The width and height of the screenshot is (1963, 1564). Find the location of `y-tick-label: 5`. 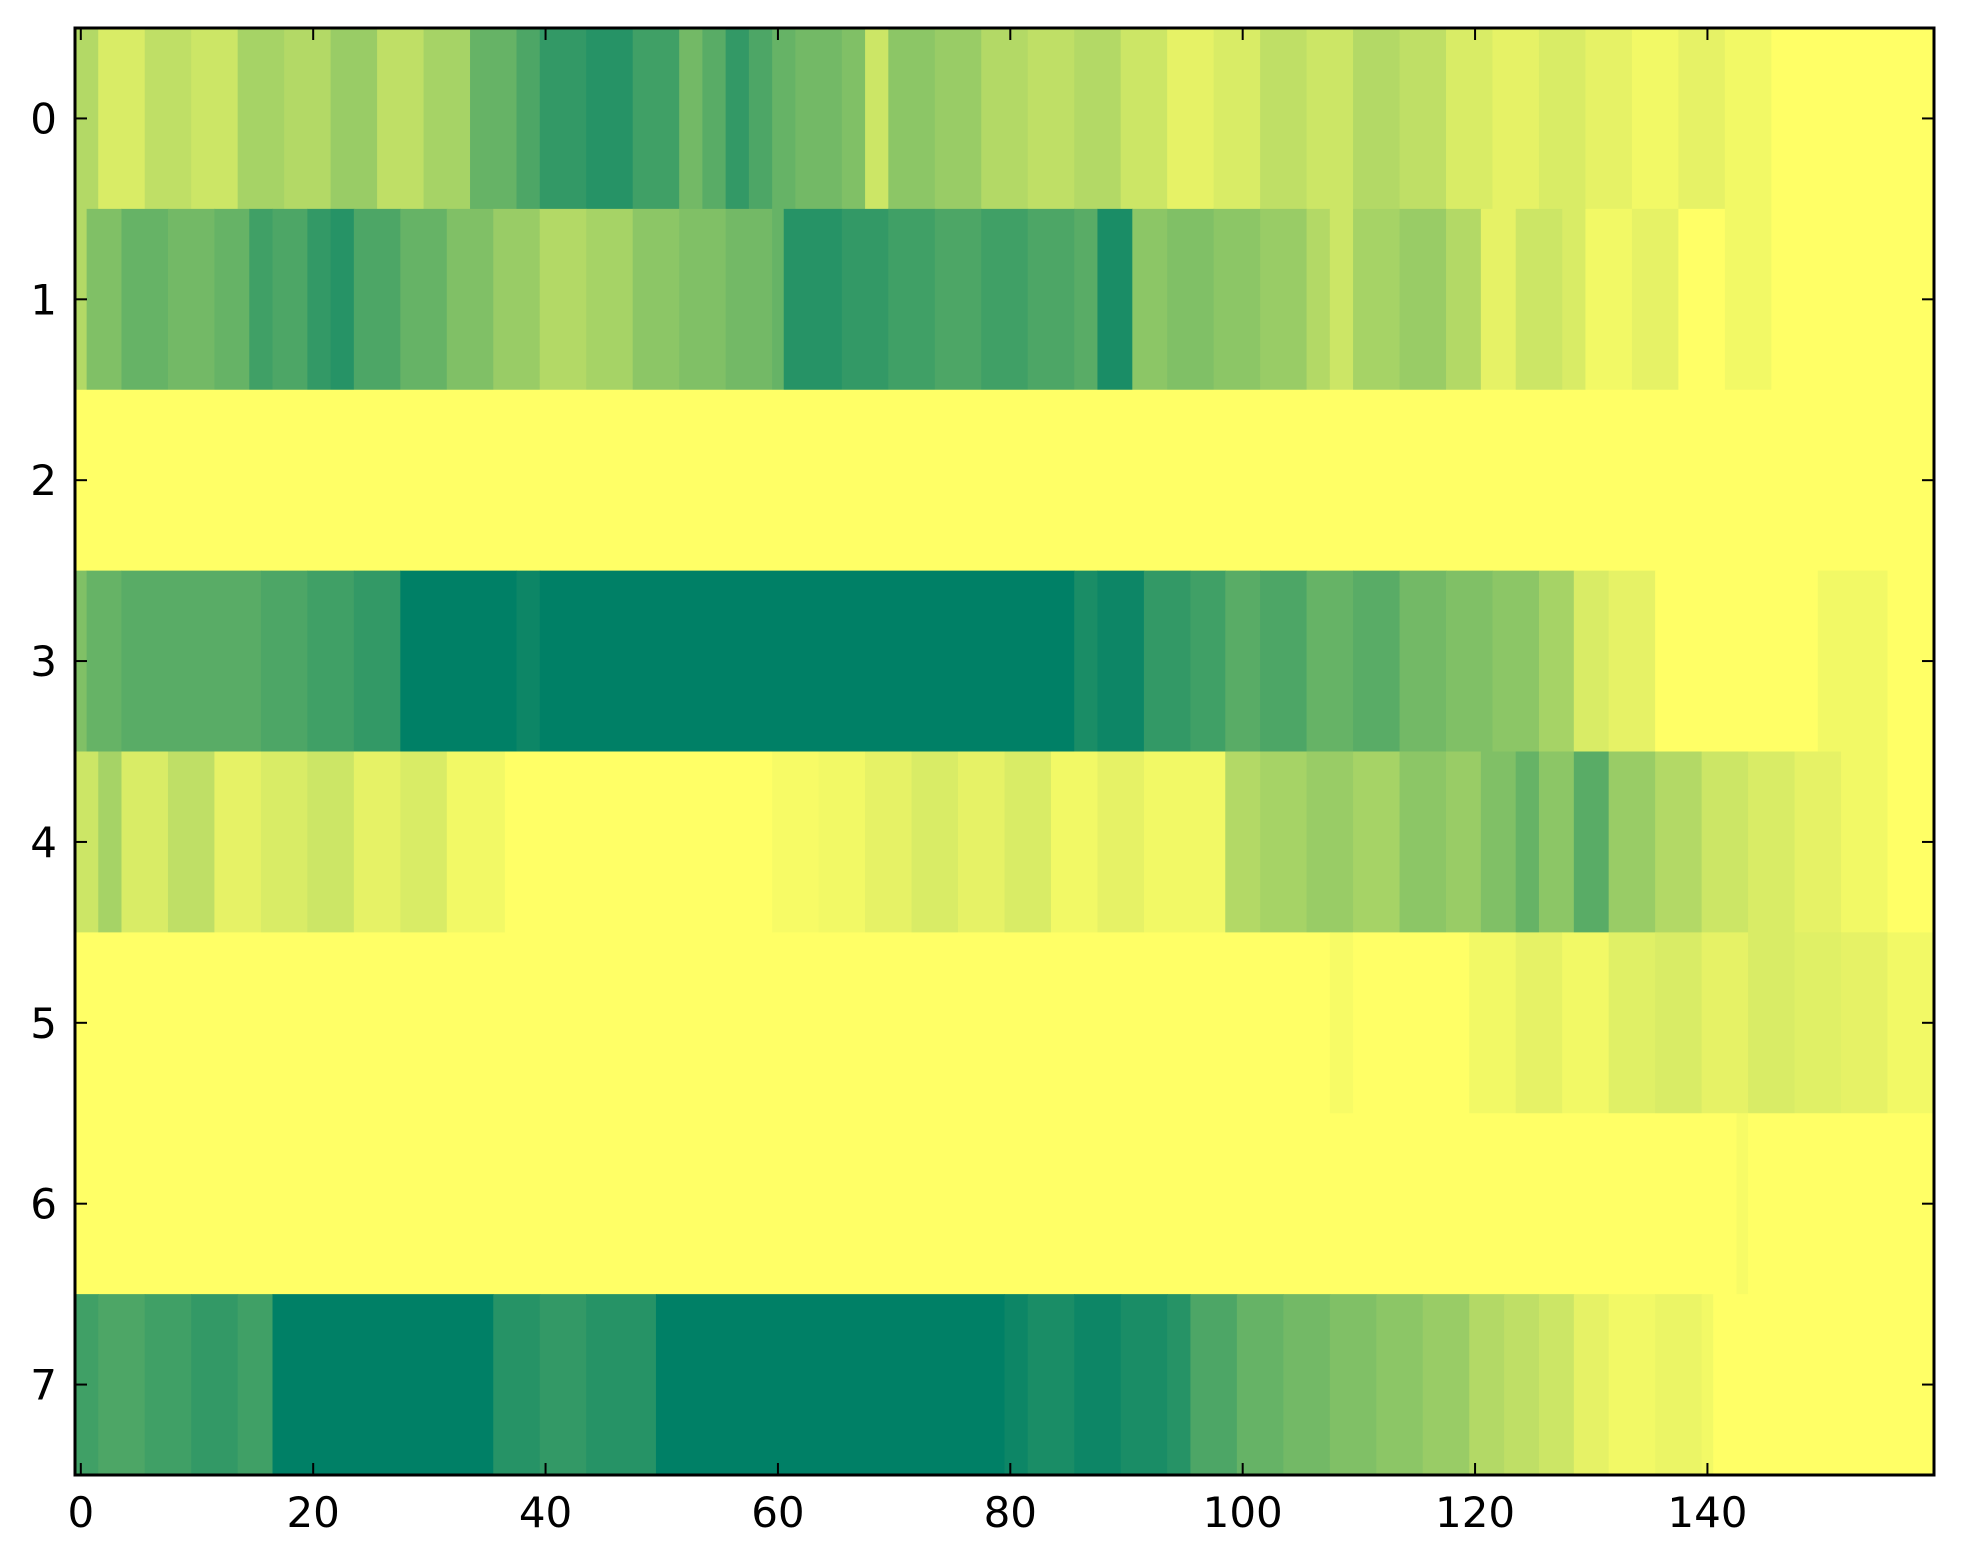

y-tick-label: 5 is located at coordinates (43, 1023).